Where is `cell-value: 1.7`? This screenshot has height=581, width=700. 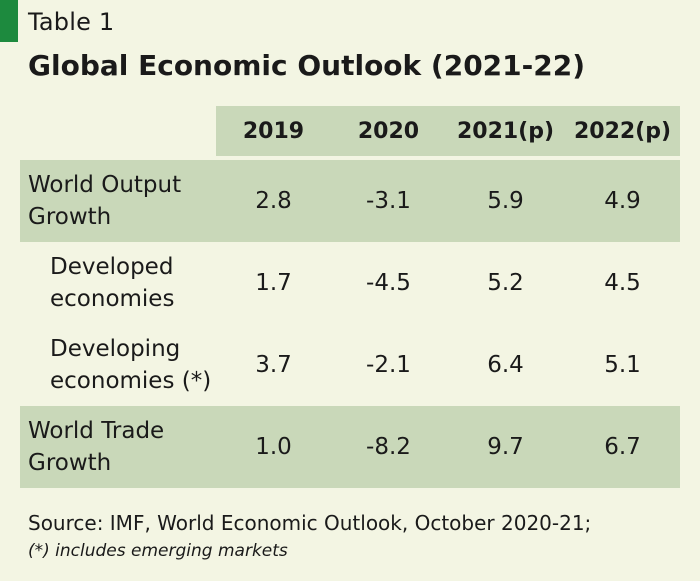
cell-value: 1.7 is located at coordinates (273, 283).